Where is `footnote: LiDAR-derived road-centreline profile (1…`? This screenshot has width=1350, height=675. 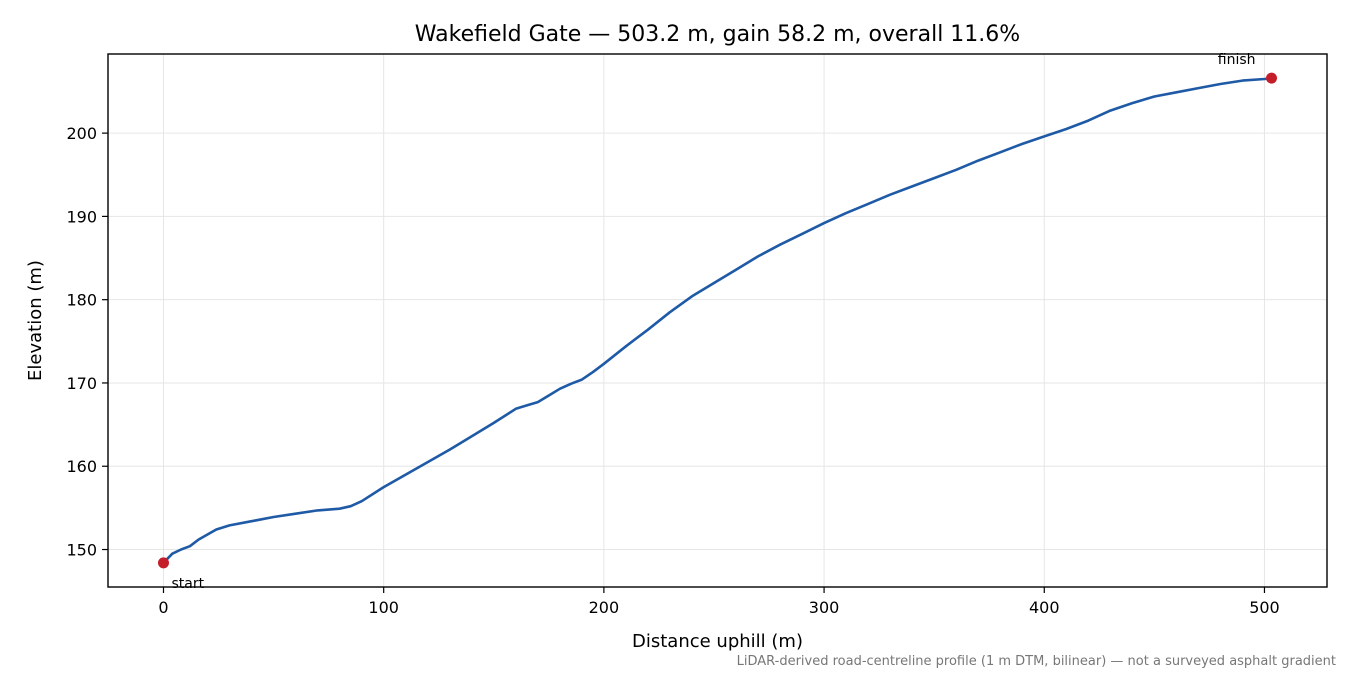
footnote: LiDAR-derived road-centreline profile (1… is located at coordinates (1036, 661).